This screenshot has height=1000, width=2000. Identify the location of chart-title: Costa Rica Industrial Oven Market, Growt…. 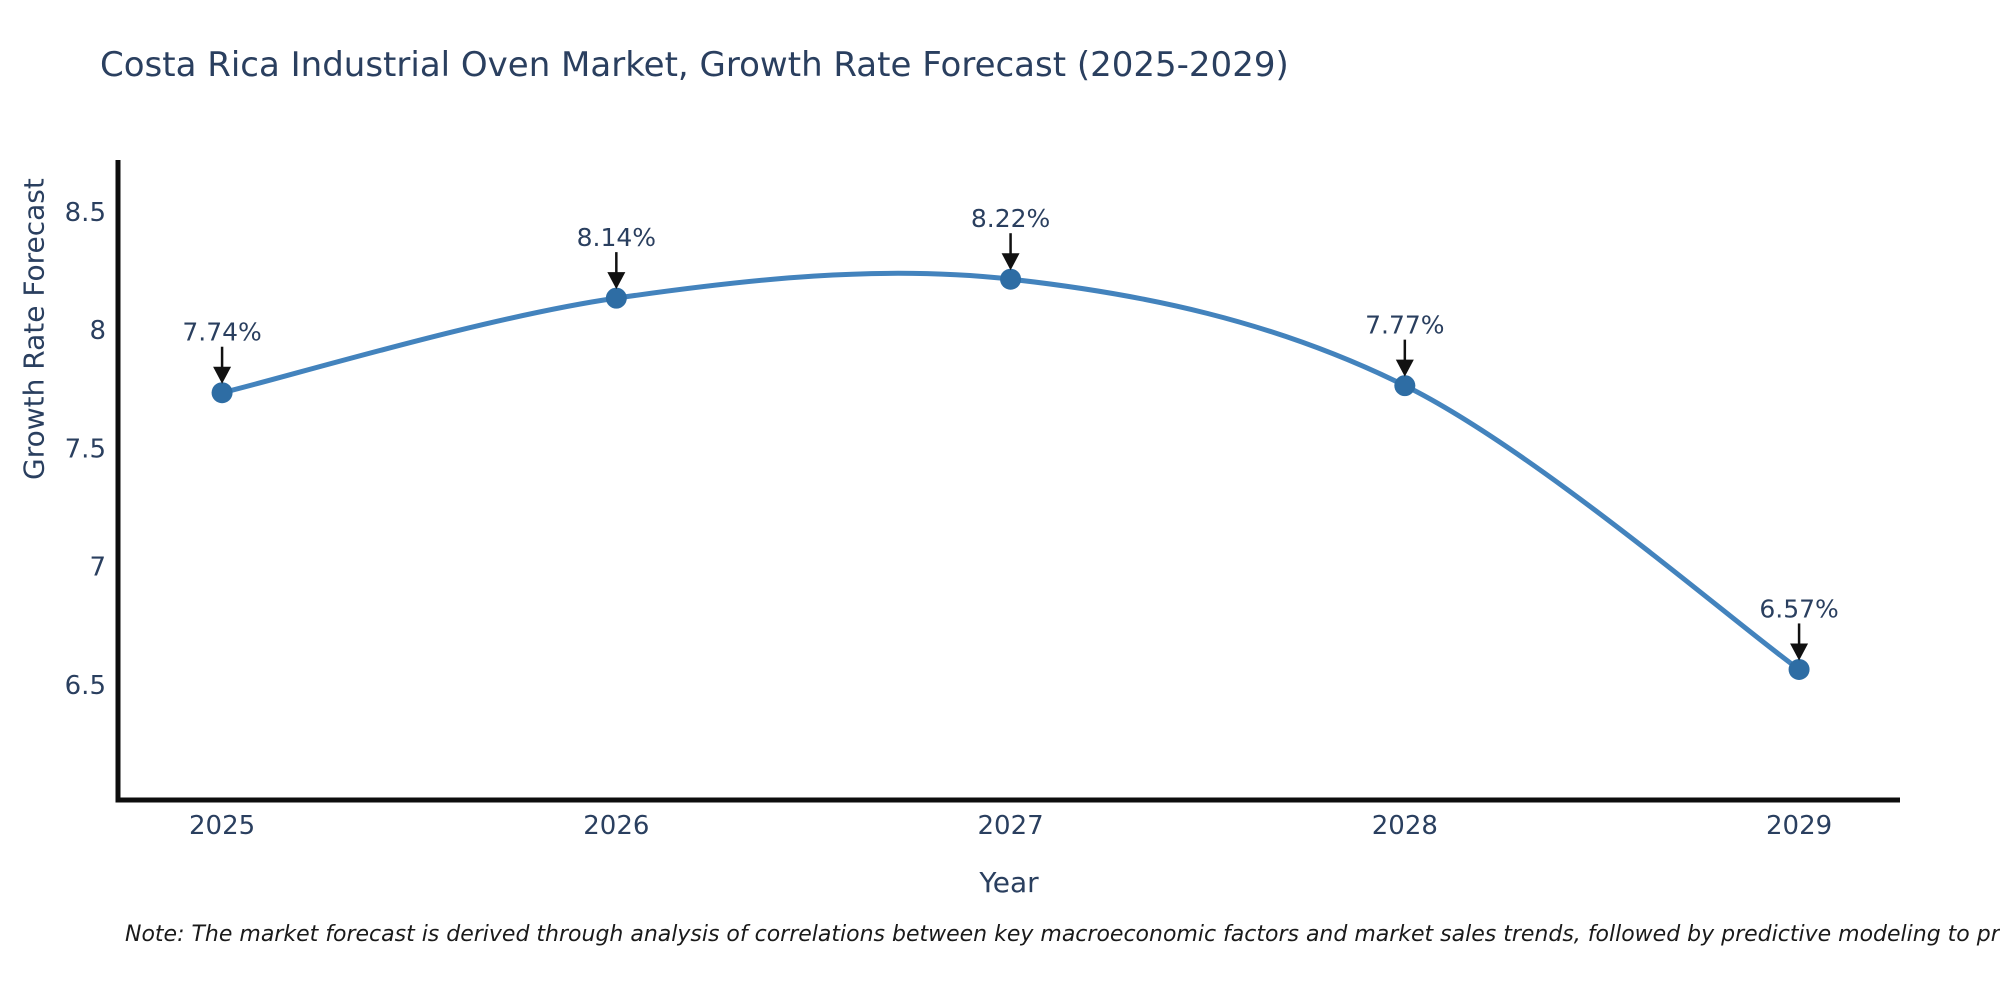
(694, 65).